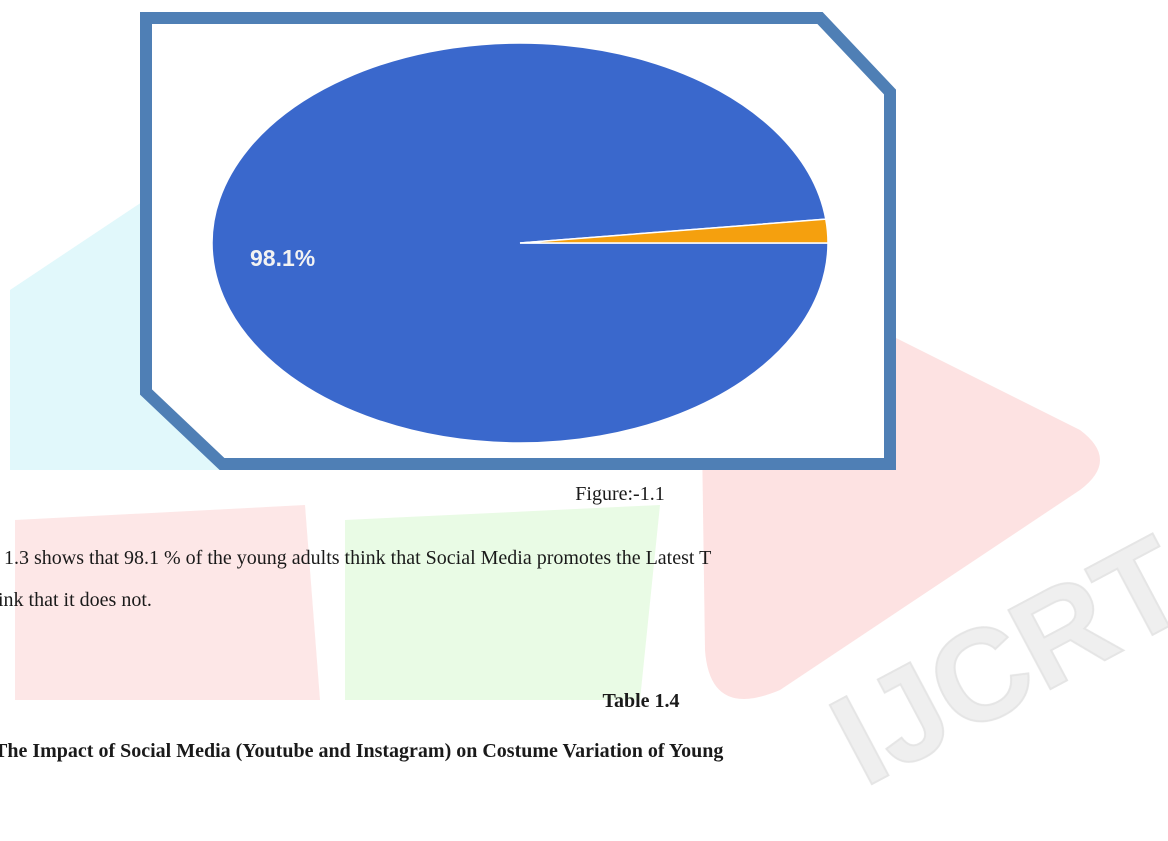  Describe the element at coordinates (76, 600) in the screenshot. I see `paragraph-line: ink that it does not.` at that location.